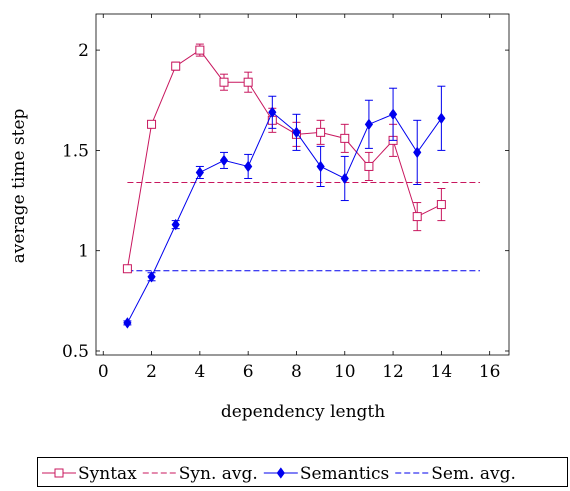  What do you see at coordinates (296, 372) in the screenshot?
I see `x-tick-label: 8` at bounding box center [296, 372].